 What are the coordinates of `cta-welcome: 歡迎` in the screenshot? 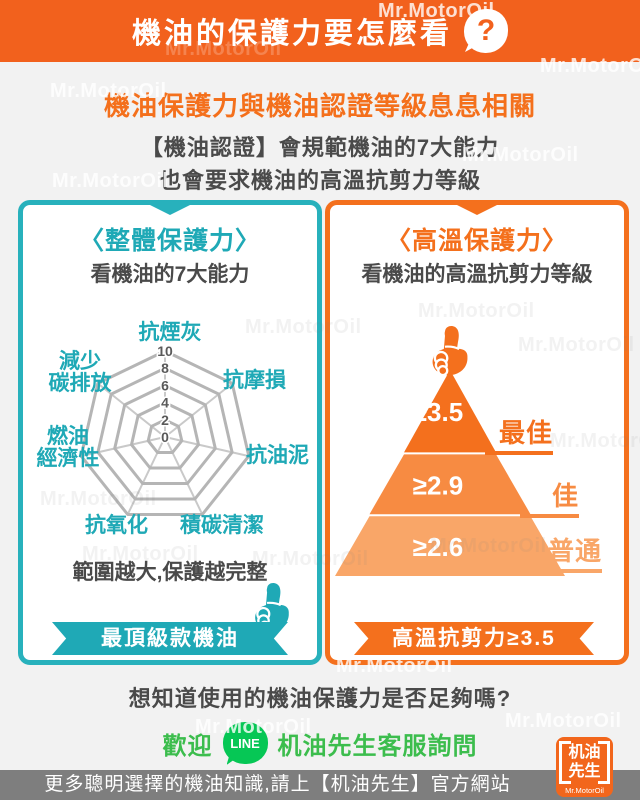 It's located at (187, 746).